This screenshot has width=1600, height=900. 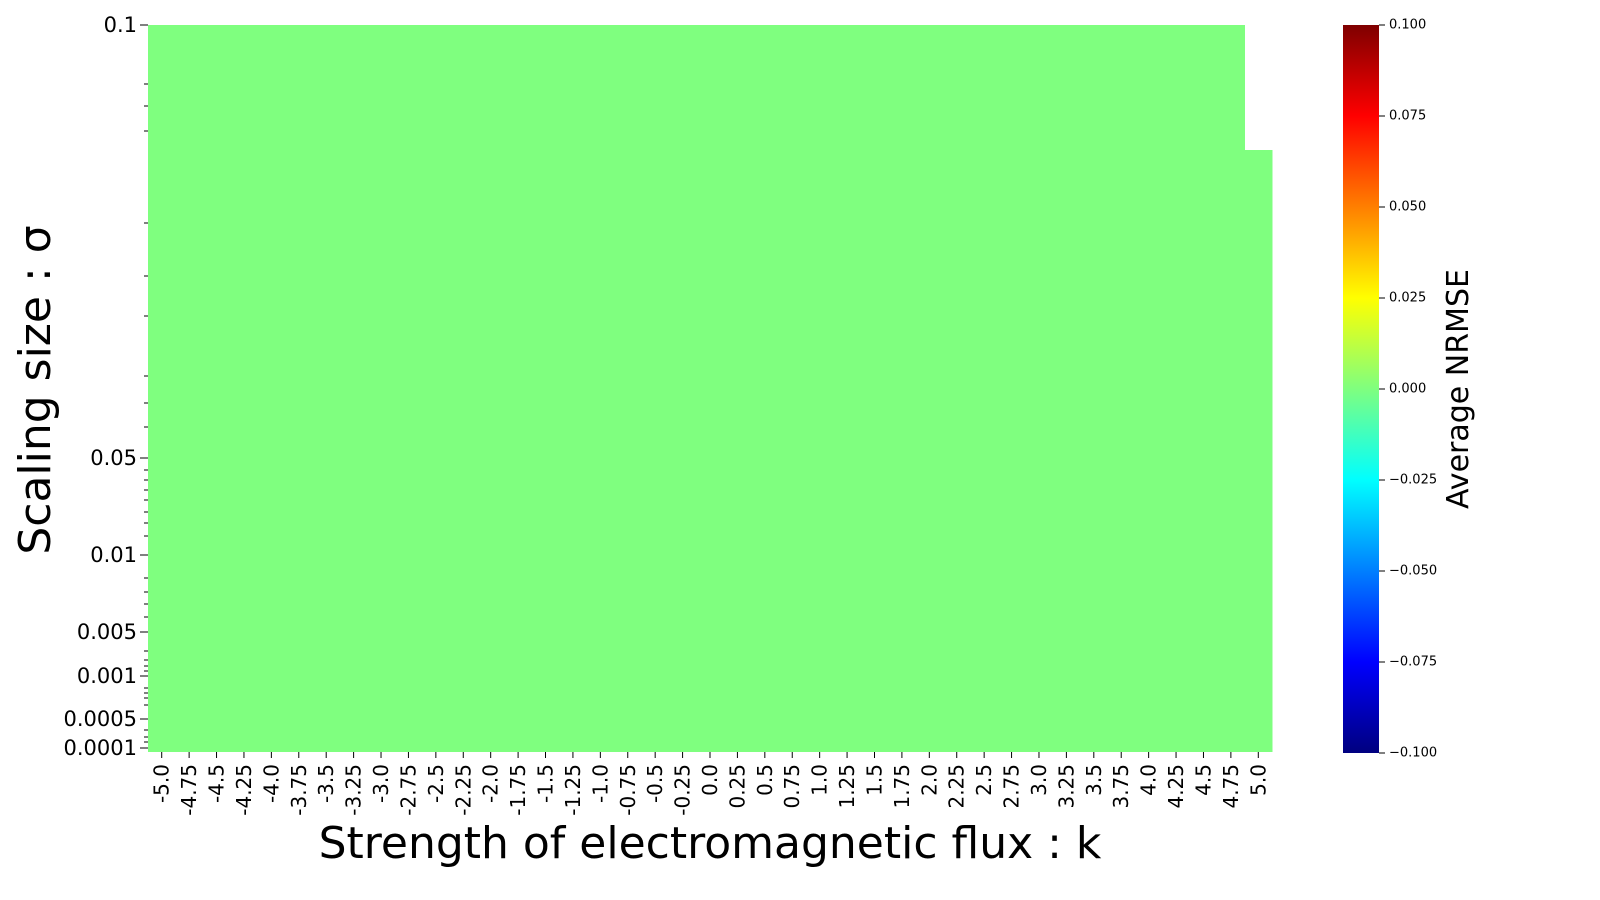 I want to click on x-tick-label: -1.75, so click(x=518, y=790).